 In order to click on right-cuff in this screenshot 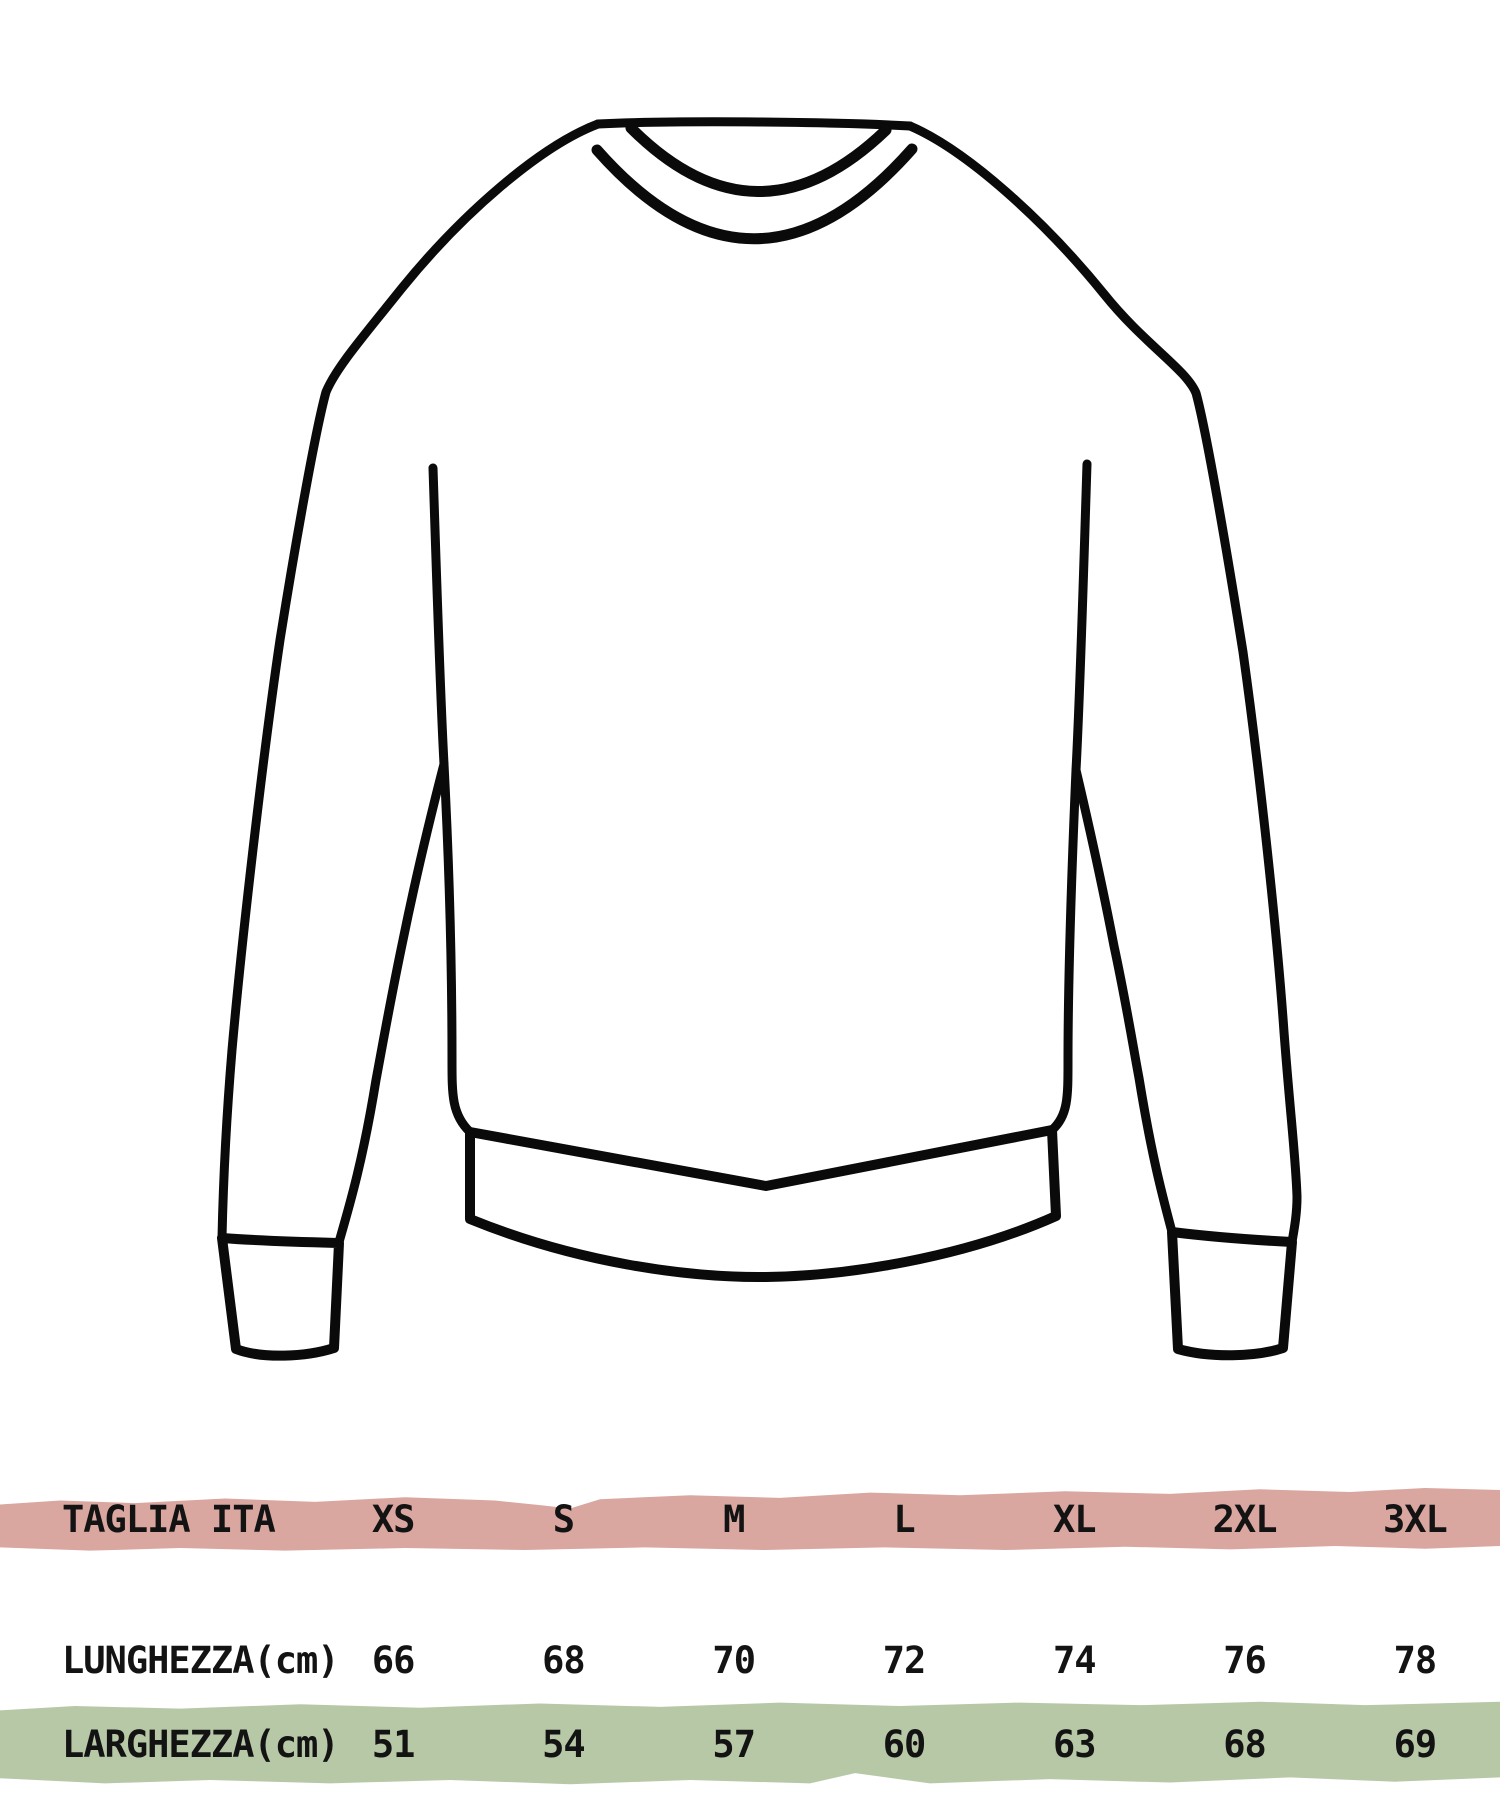, I will do `click(1232, 1294)`.